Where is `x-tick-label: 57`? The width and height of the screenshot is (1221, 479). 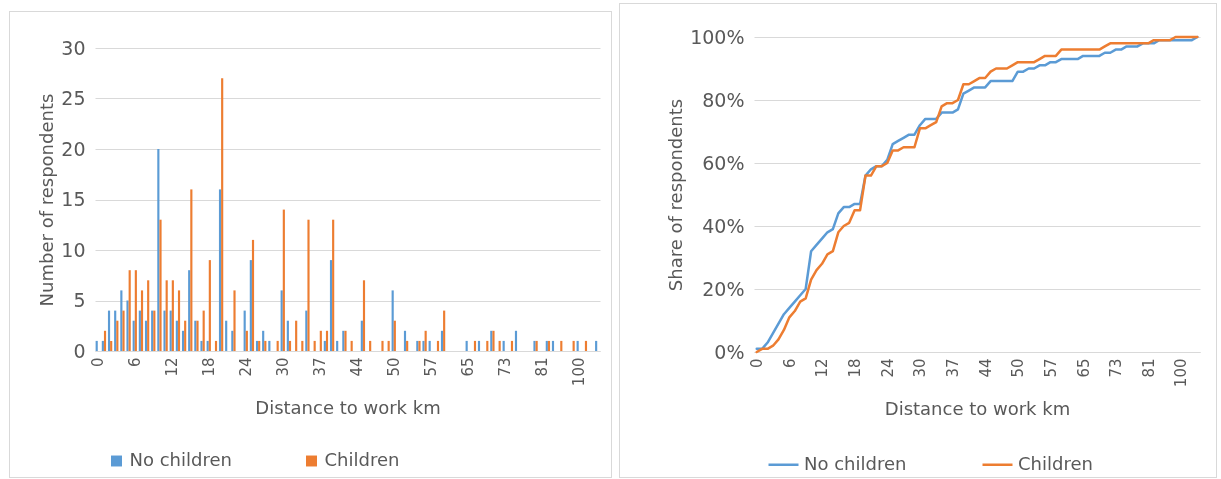 x-tick-label: 57 is located at coordinates (1050, 368).